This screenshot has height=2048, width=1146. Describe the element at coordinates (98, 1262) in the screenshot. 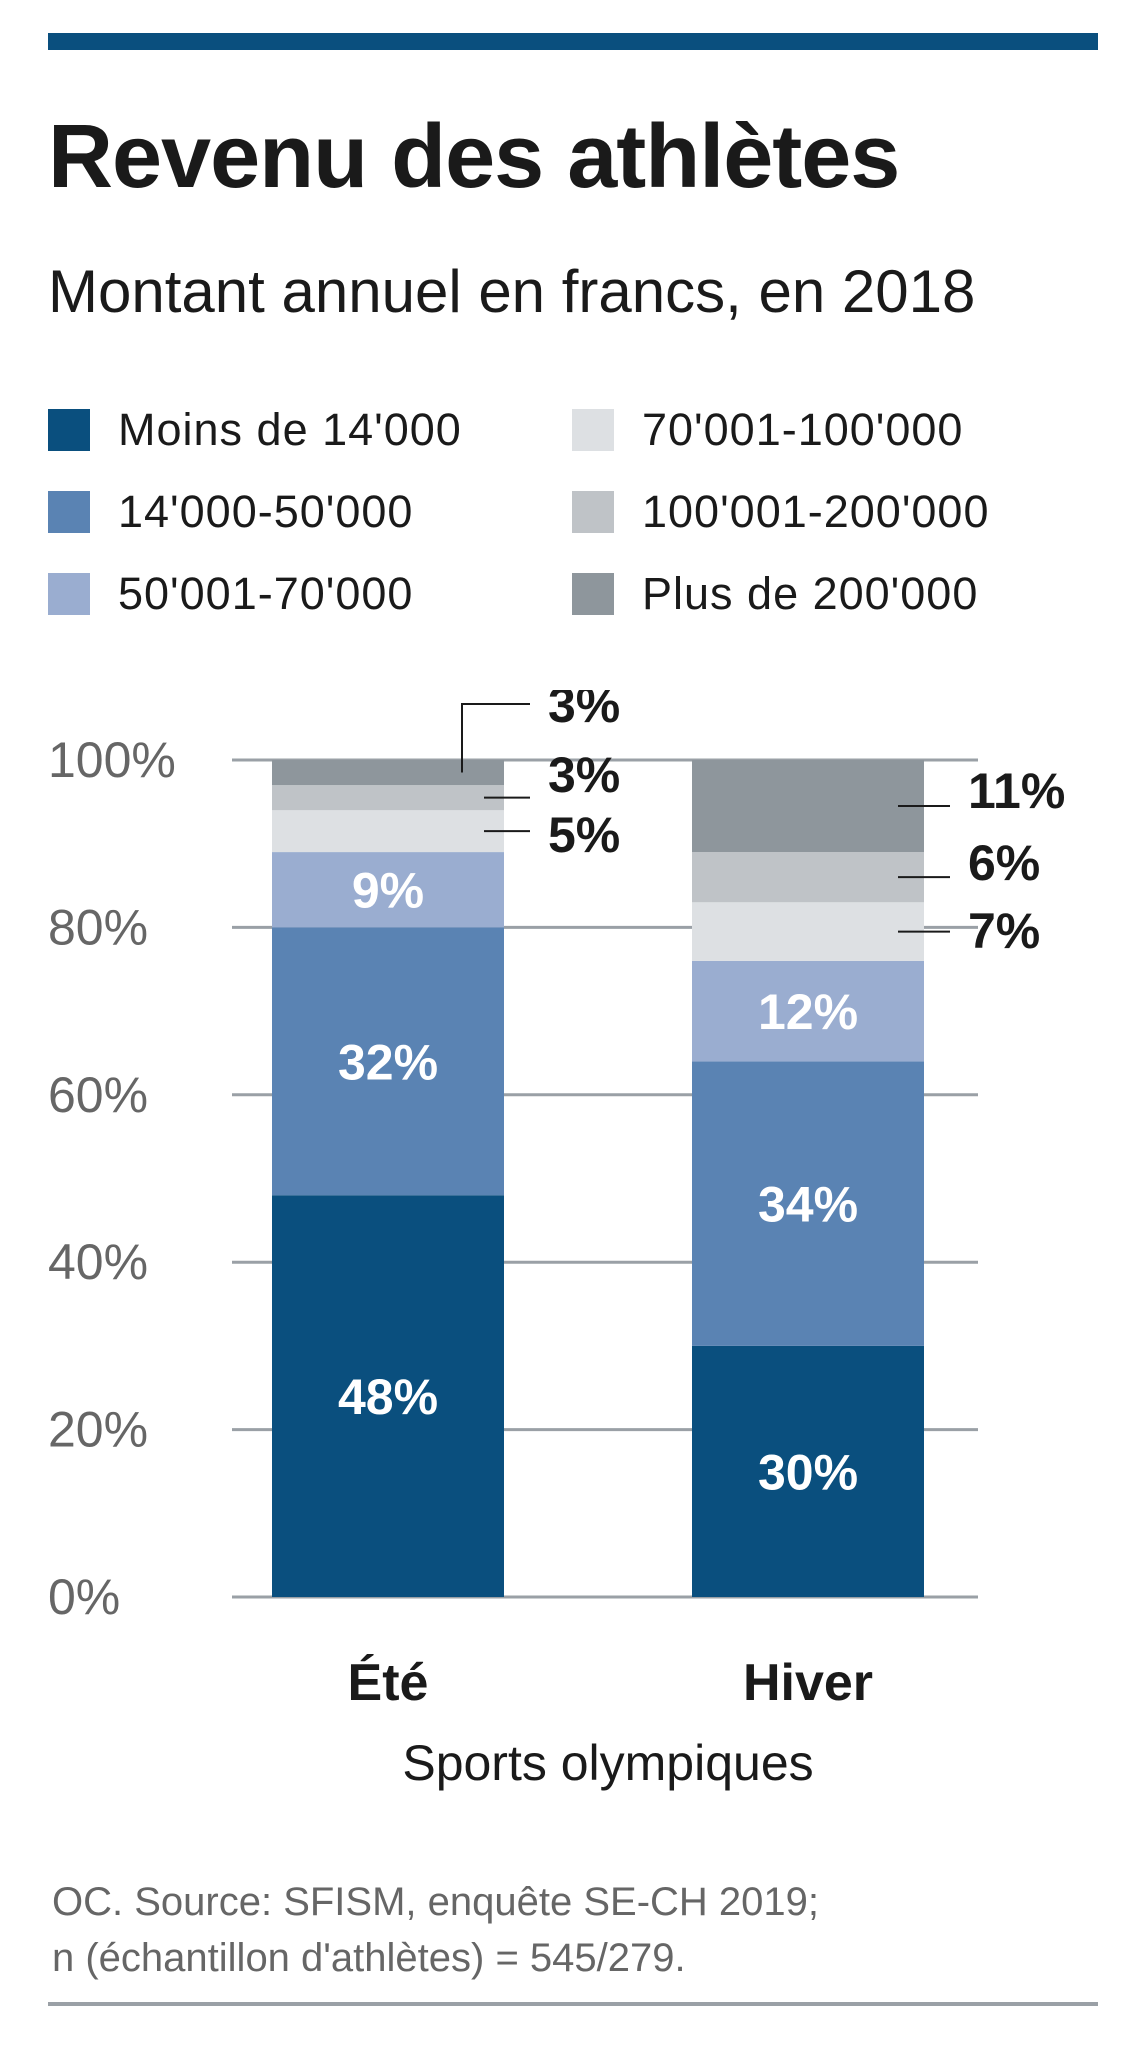

I see `y-tick-label: 40%` at that location.